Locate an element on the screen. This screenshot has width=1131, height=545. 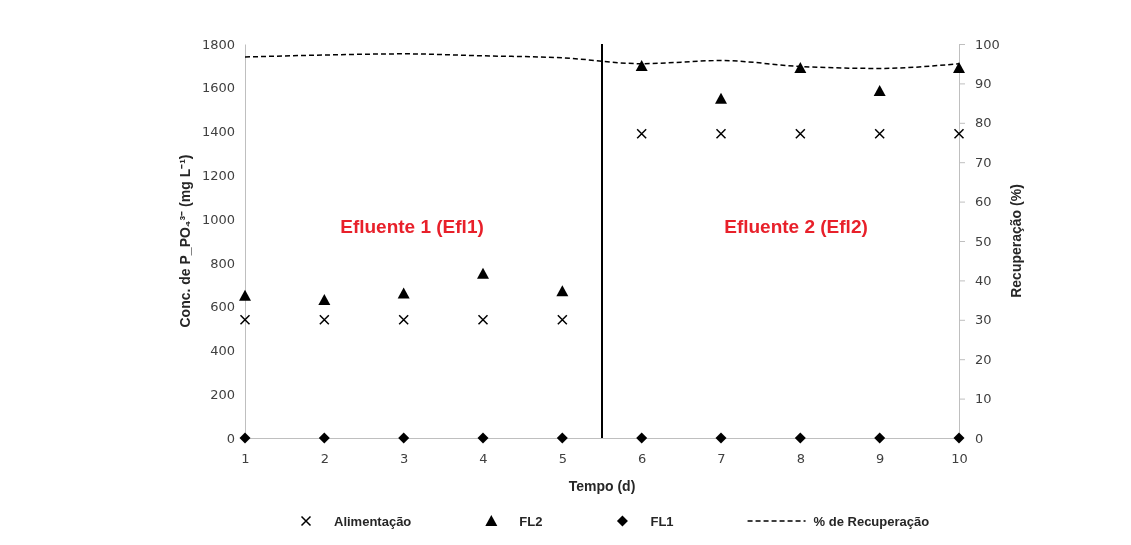
x-tick-label: 9 is located at coordinates (880, 459).